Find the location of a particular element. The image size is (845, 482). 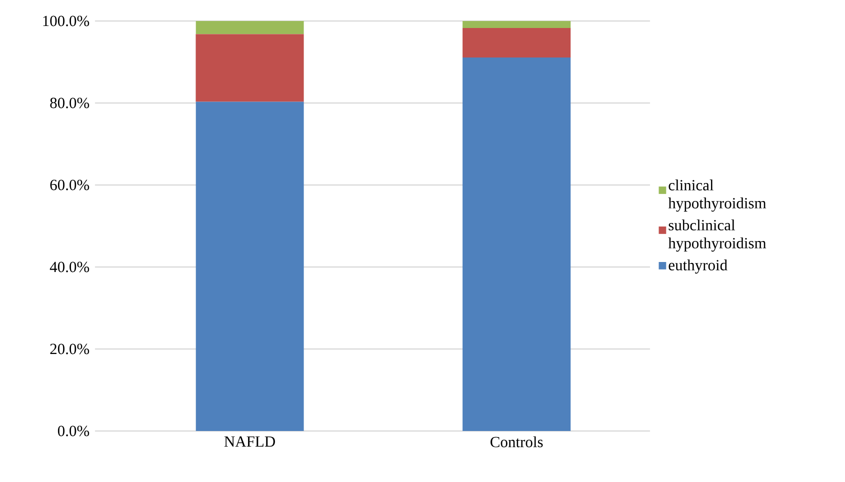

y-tick-label: 20.0% is located at coordinates (70, 349).